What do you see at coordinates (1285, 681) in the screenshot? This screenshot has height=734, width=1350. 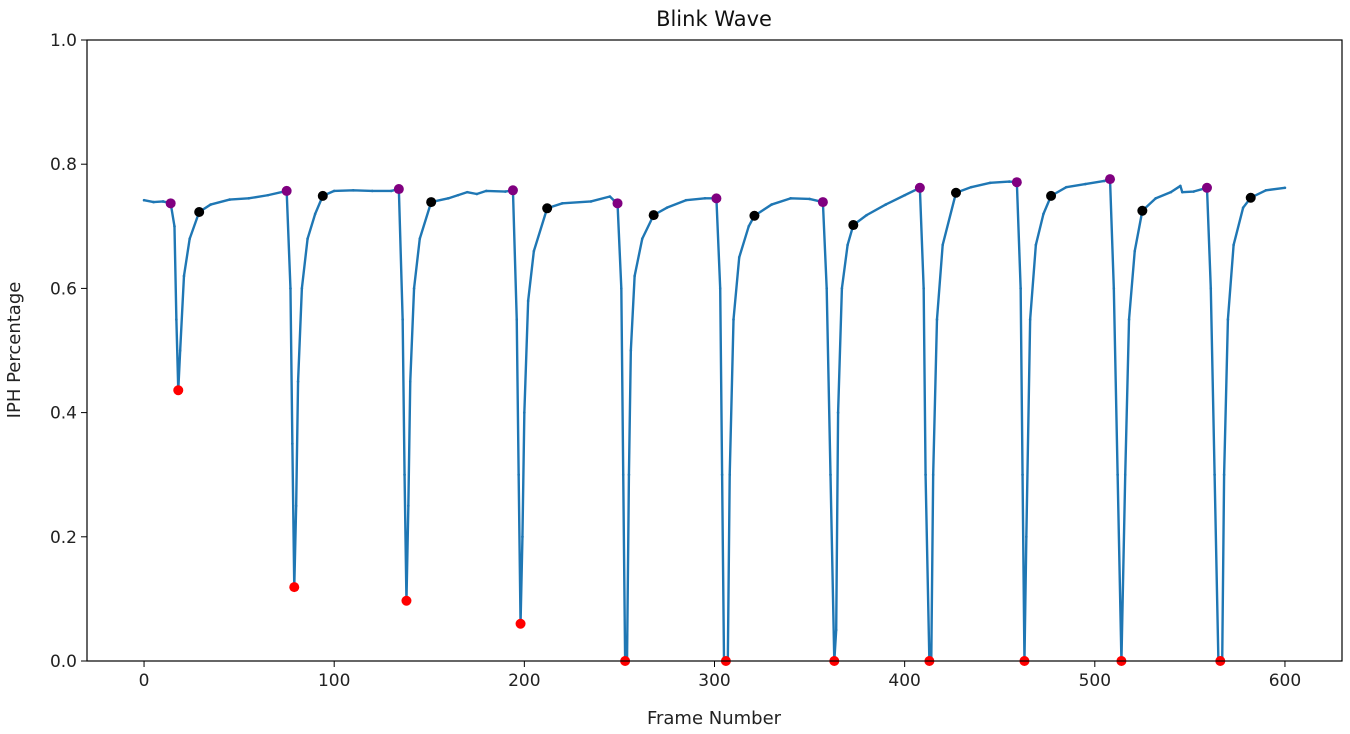 I see `x-tick-label: 600` at bounding box center [1285, 681].